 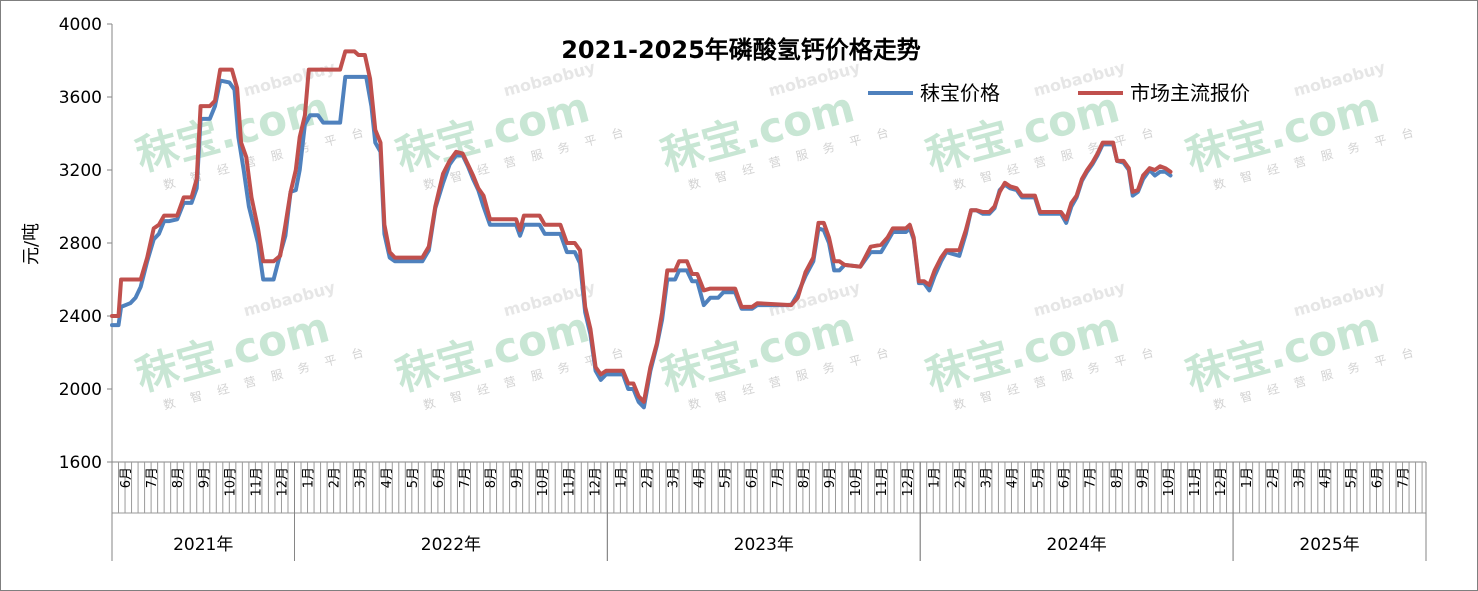 I want to click on y-axis-ticks: 1600 2000 2400 2800 3200 3600 4000, so click(x=85, y=244).